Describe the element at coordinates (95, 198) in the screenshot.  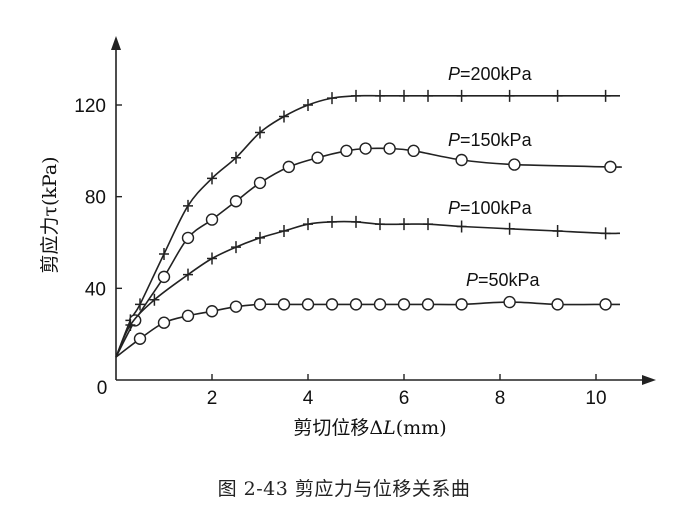
I see `y-tick-label: 80` at that location.